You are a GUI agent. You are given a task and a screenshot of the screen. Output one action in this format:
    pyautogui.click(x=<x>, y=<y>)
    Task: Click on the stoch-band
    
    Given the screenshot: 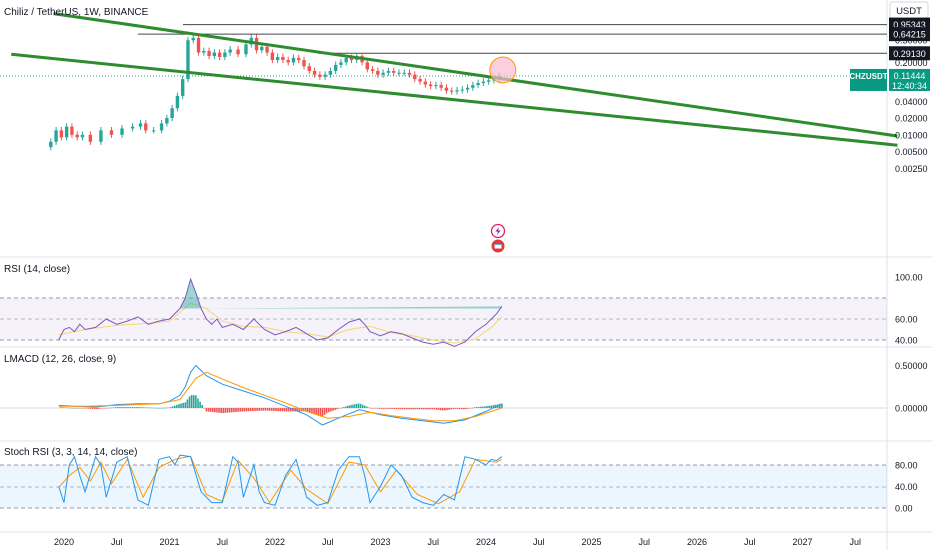 What is the action you would take?
    pyautogui.click(x=443, y=486)
    